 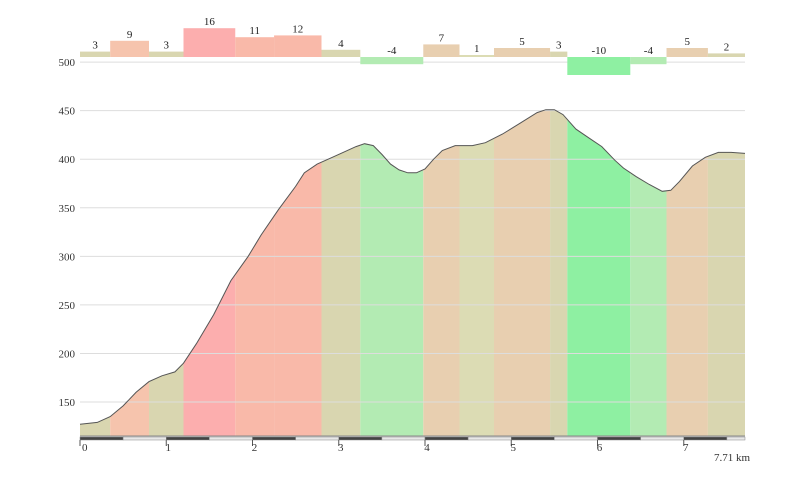 I want to click on grade-label: 2, so click(x=727, y=47).